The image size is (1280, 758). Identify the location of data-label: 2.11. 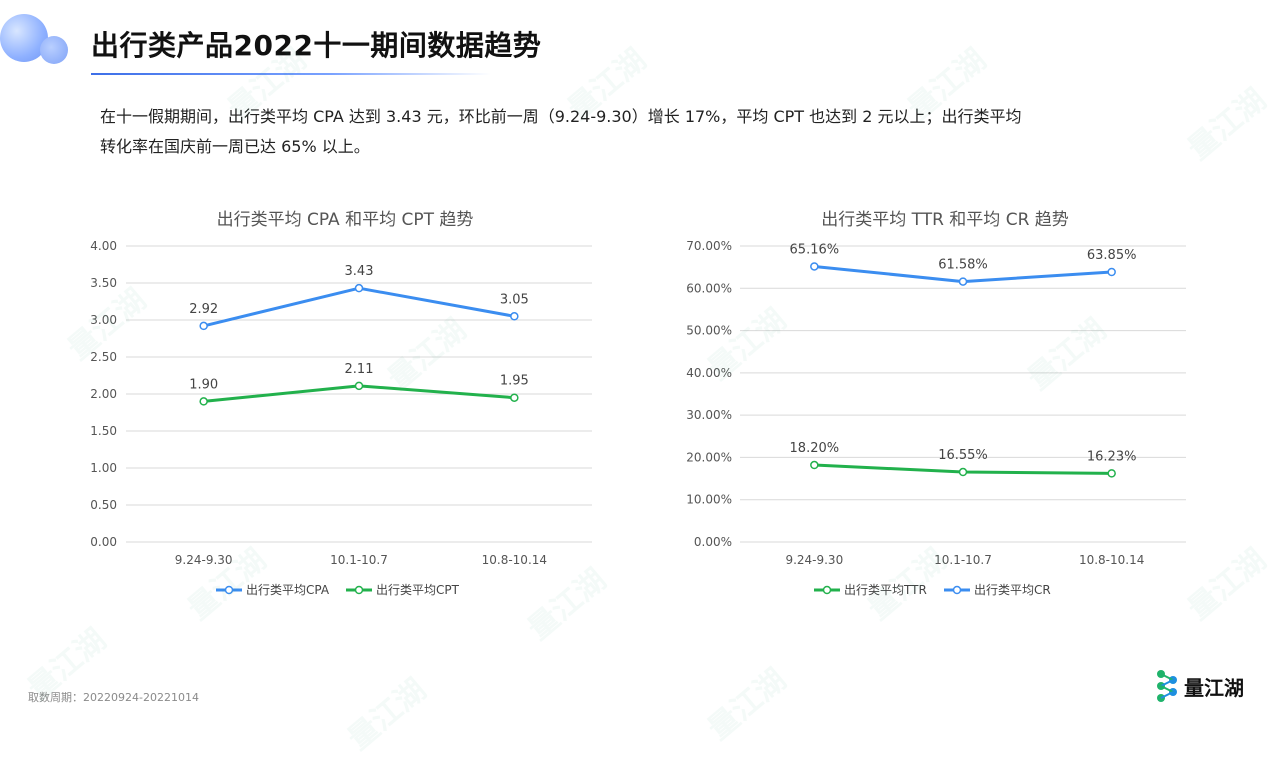
(359, 369).